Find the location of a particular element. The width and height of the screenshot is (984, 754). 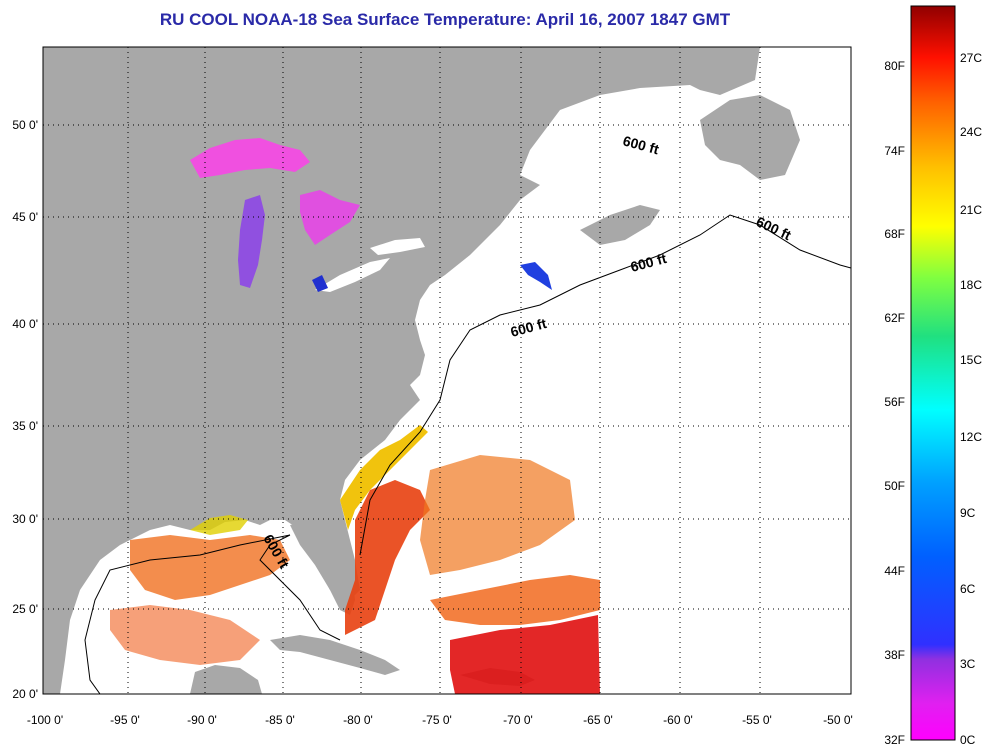

colorbar-f-label: 62F is located at coordinates (894, 318).